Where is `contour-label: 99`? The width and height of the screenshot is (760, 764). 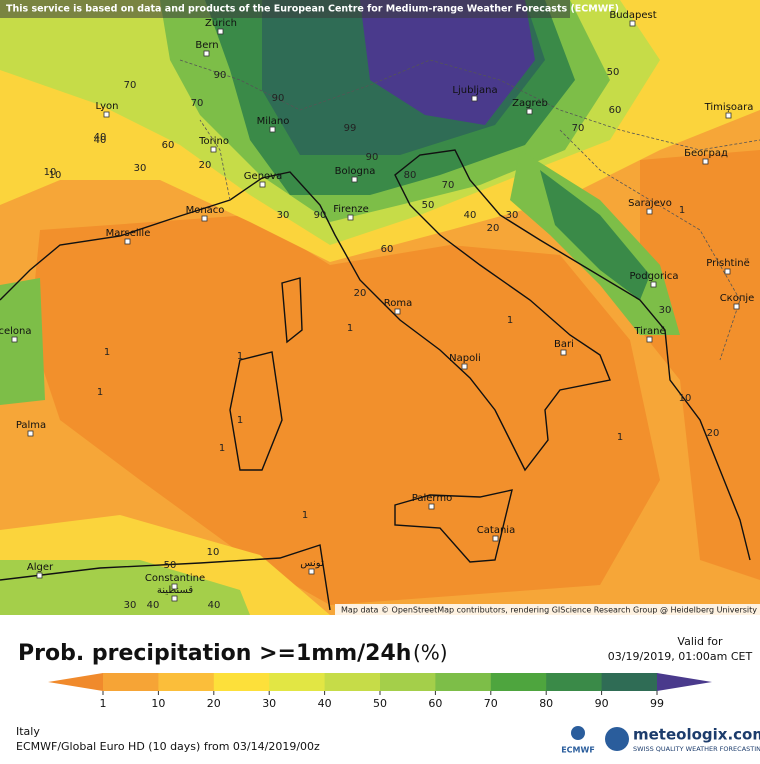
contour-label: 99 is located at coordinates (350, 128).